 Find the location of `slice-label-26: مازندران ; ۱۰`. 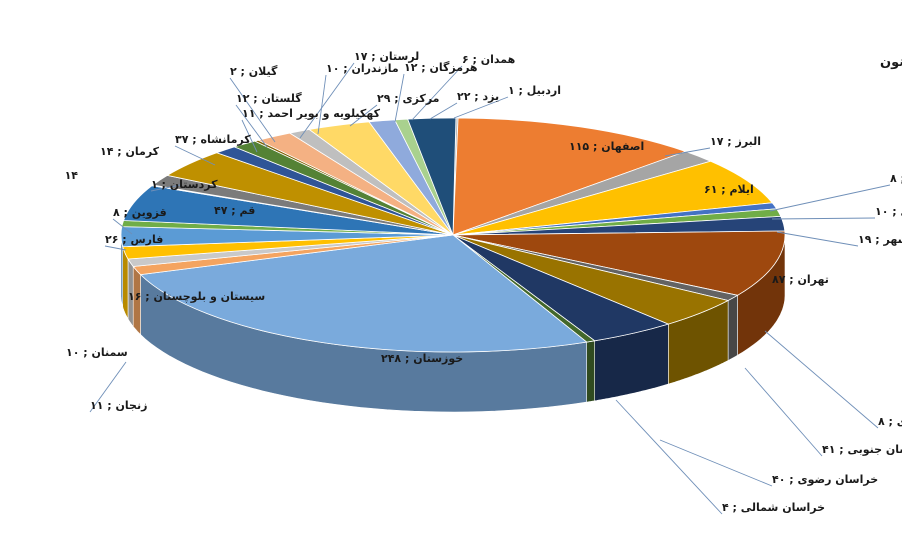

slice-label-26: مازندران ; ۱۰ is located at coordinates (362, 68).